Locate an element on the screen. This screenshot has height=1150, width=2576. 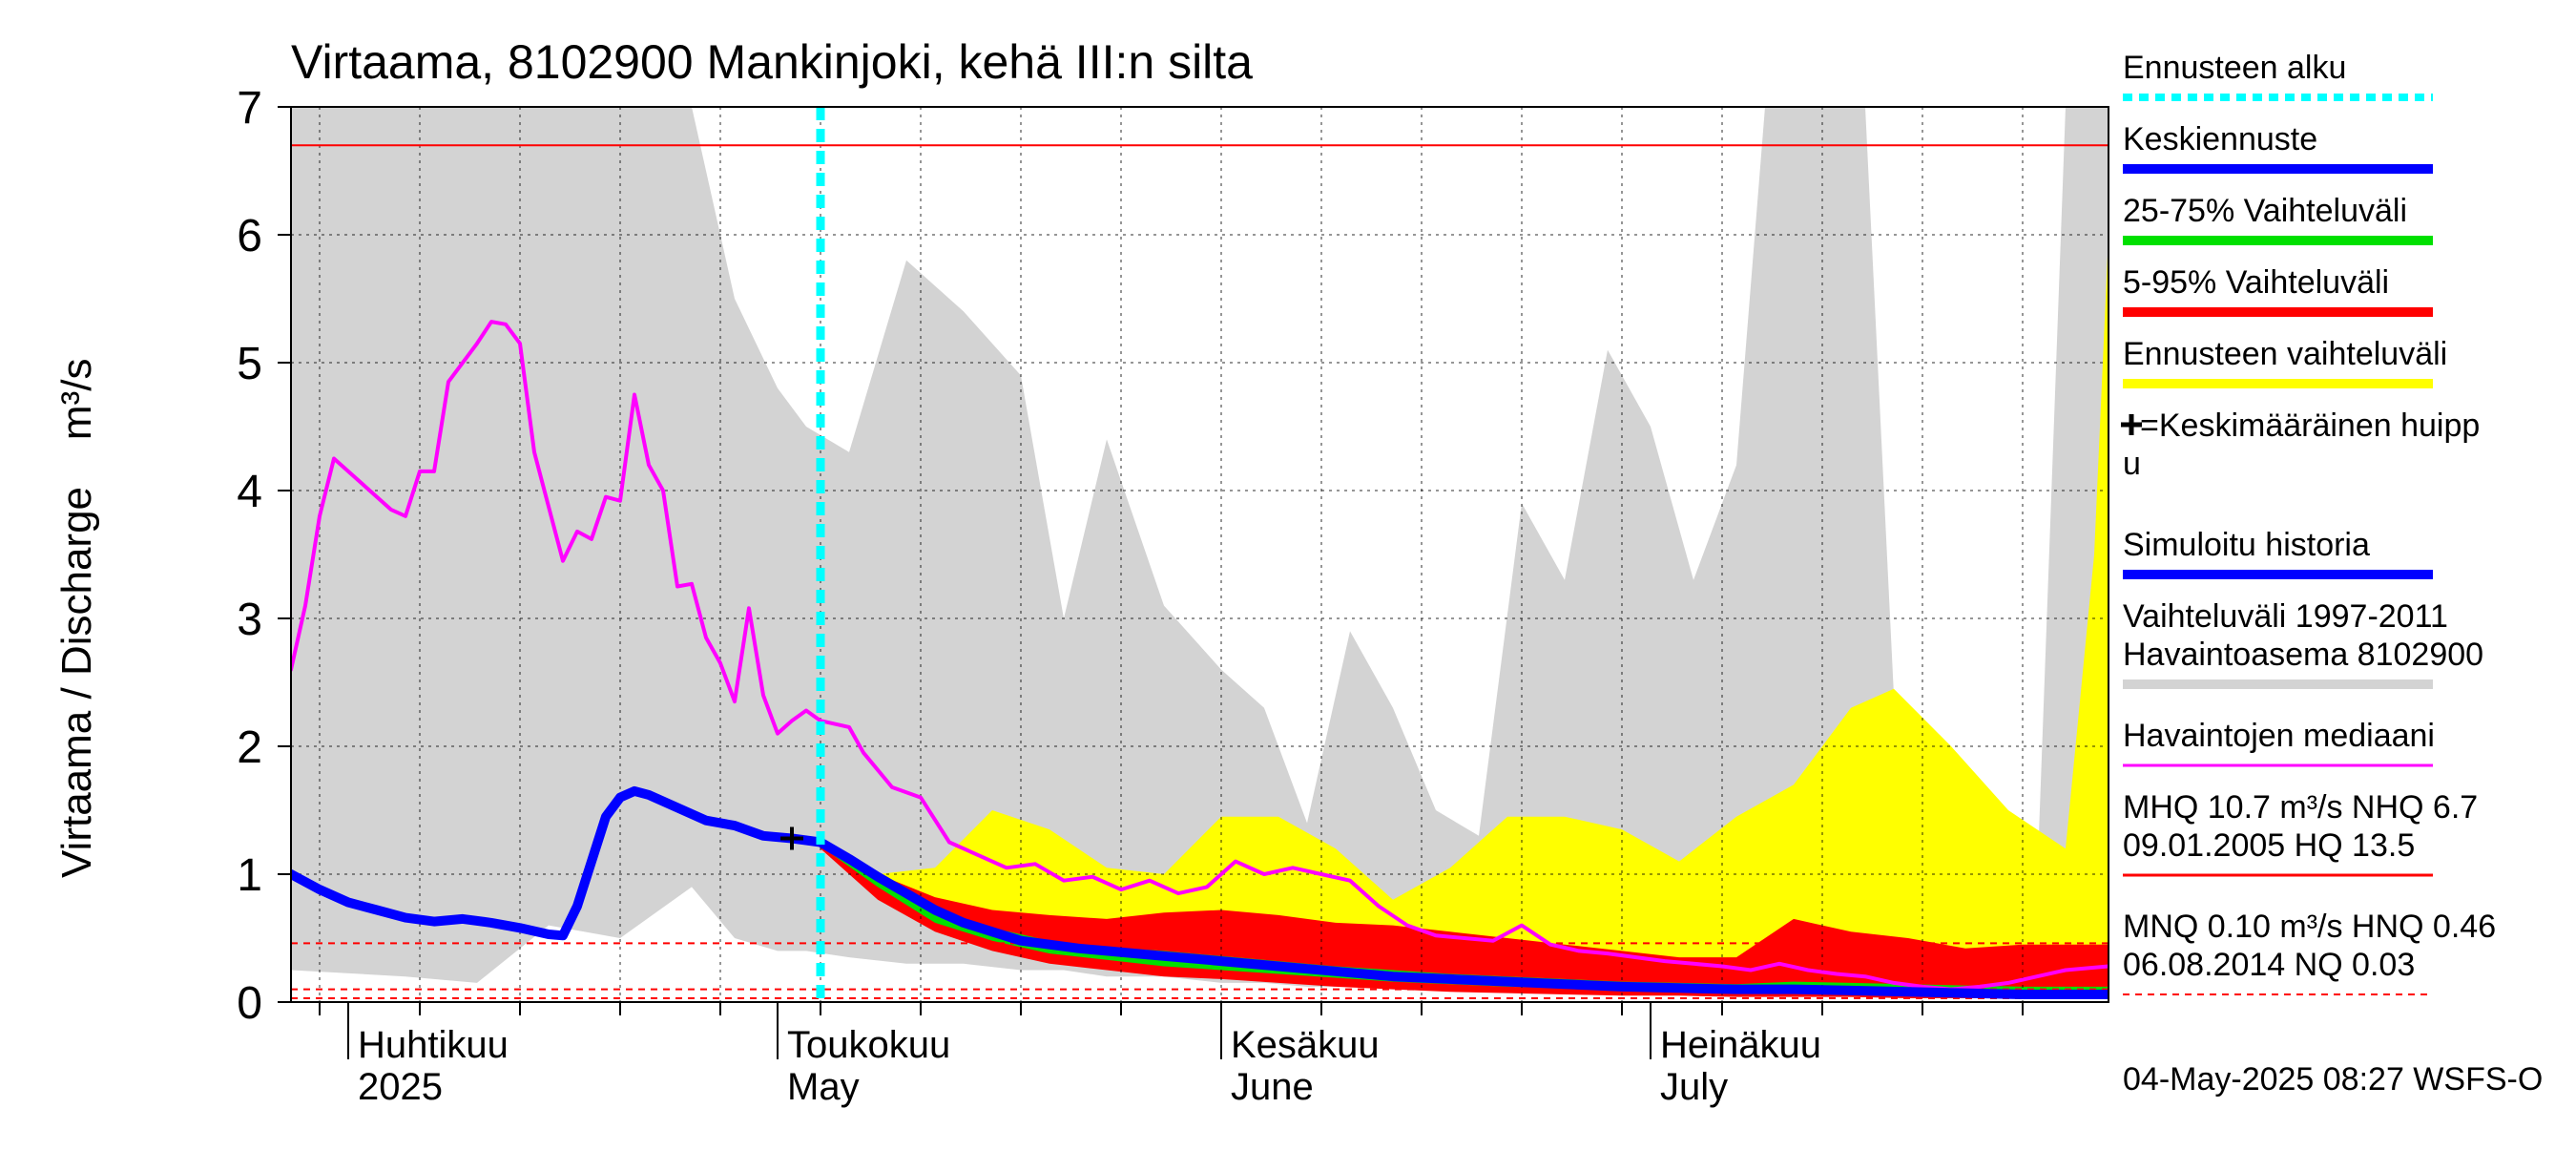
legend-label: 25-75% Vaihteluväli is located at coordinates (2265, 211).